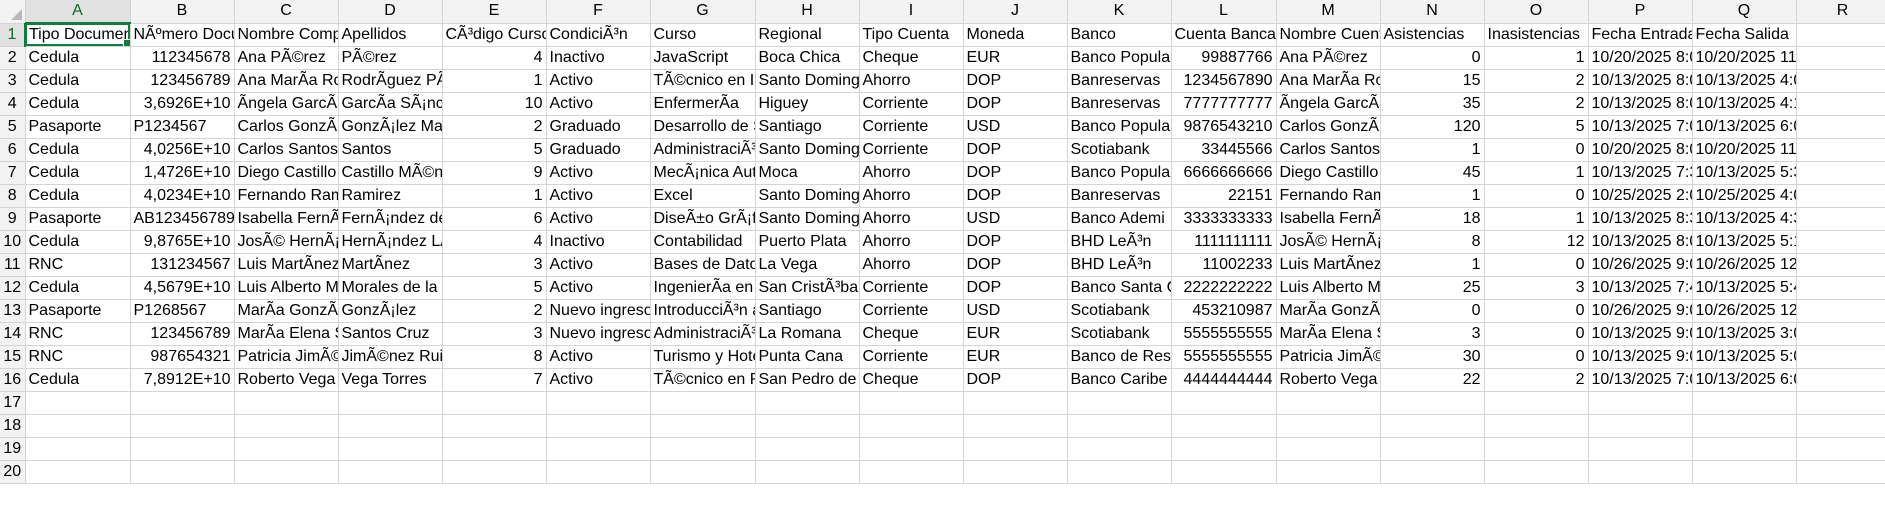 The width and height of the screenshot is (1885, 520). What do you see at coordinates (807, 35) in the screenshot?
I see `cell-h1: Regional` at bounding box center [807, 35].